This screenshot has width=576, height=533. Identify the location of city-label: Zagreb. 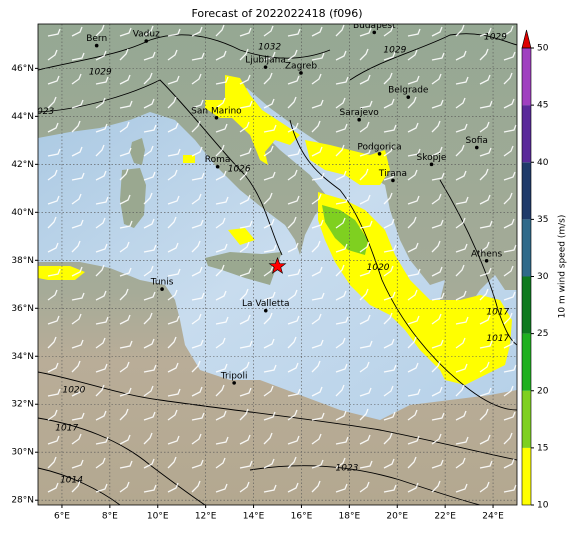
(301, 66).